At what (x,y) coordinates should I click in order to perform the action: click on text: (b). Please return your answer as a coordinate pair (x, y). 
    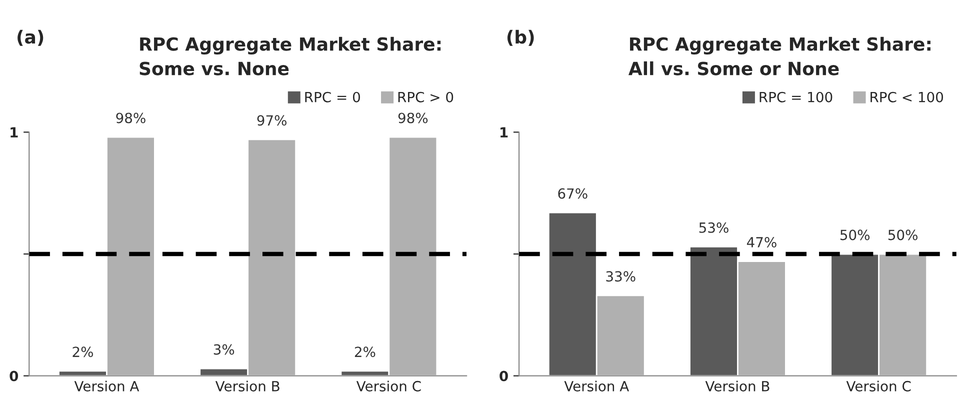
    Looking at the image, I should click on (520, 38).